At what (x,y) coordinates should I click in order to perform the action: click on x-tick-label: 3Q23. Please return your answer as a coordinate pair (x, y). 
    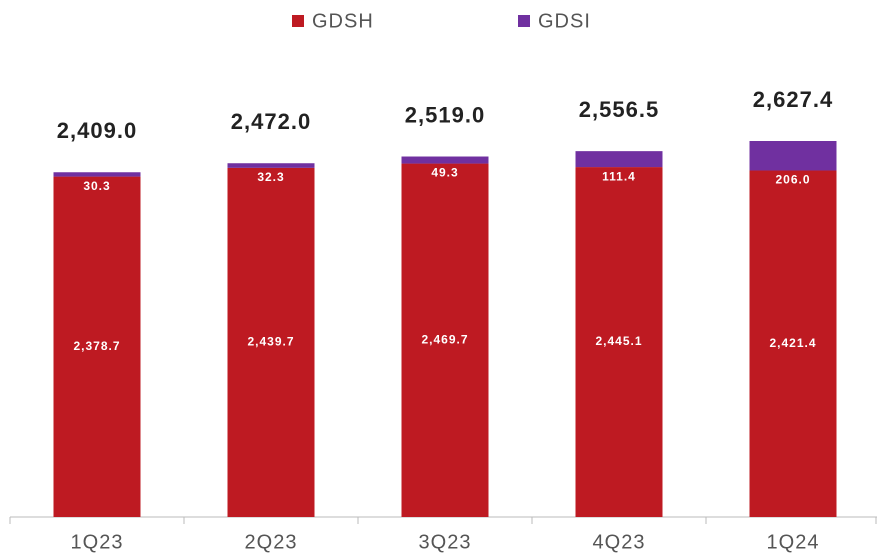
    Looking at the image, I should click on (445, 542).